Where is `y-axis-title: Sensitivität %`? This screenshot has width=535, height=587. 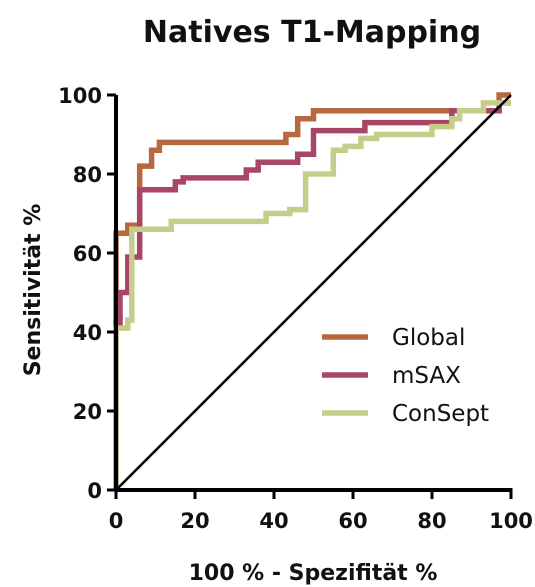 y-axis-title: Sensitivität % is located at coordinates (33, 290).